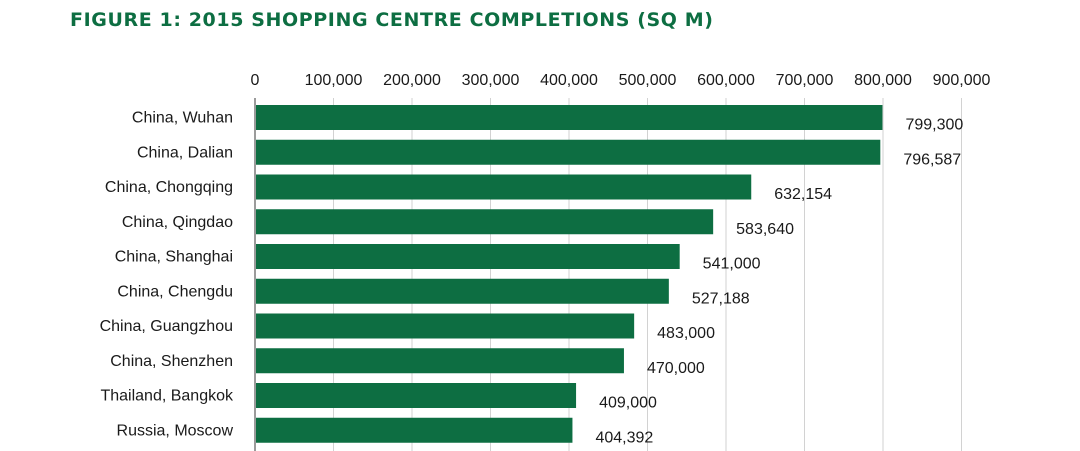 This screenshot has height=451, width=1080. What do you see at coordinates (962, 80) in the screenshot?
I see `x-tick-label: 900,000` at bounding box center [962, 80].